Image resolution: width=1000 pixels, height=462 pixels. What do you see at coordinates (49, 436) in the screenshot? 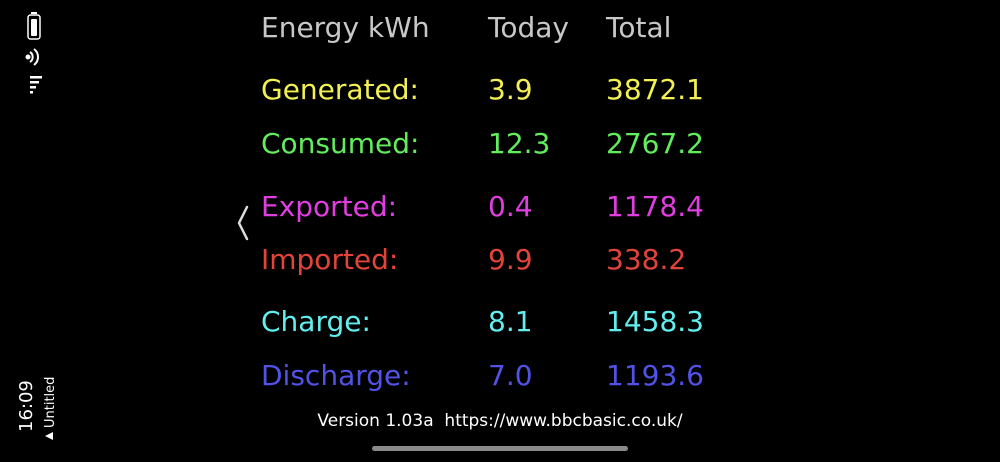
I see `dropdown-arrow` at bounding box center [49, 436].